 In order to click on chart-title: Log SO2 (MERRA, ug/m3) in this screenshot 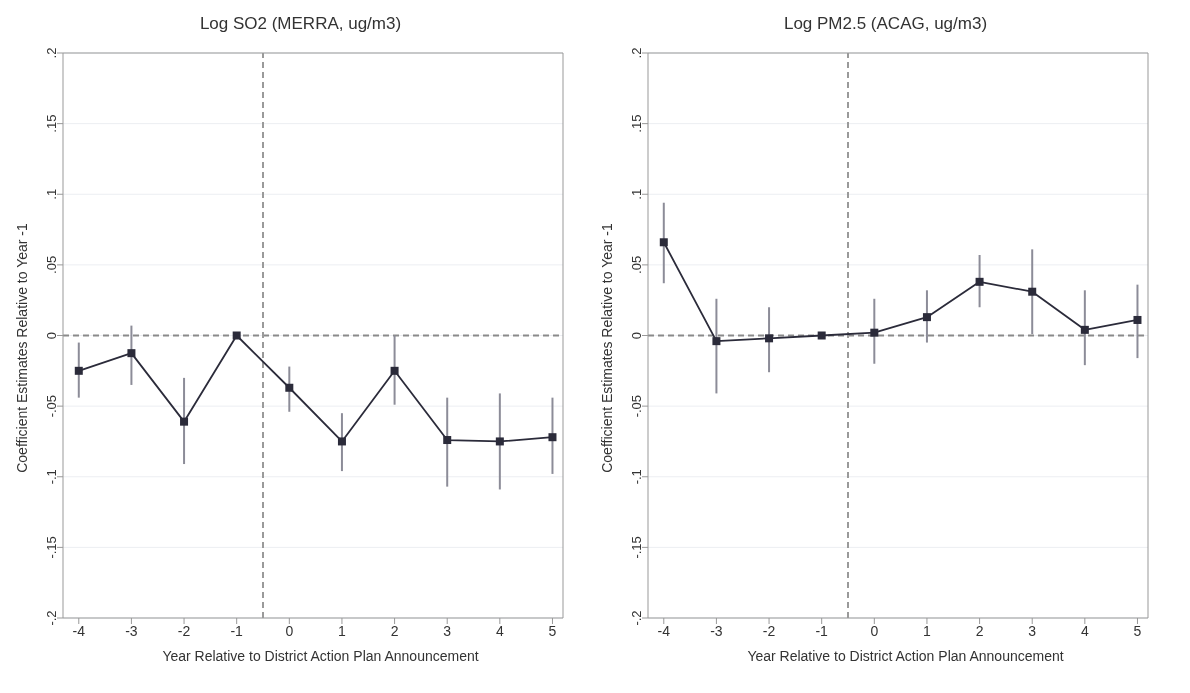, I will do `click(300, 24)`.